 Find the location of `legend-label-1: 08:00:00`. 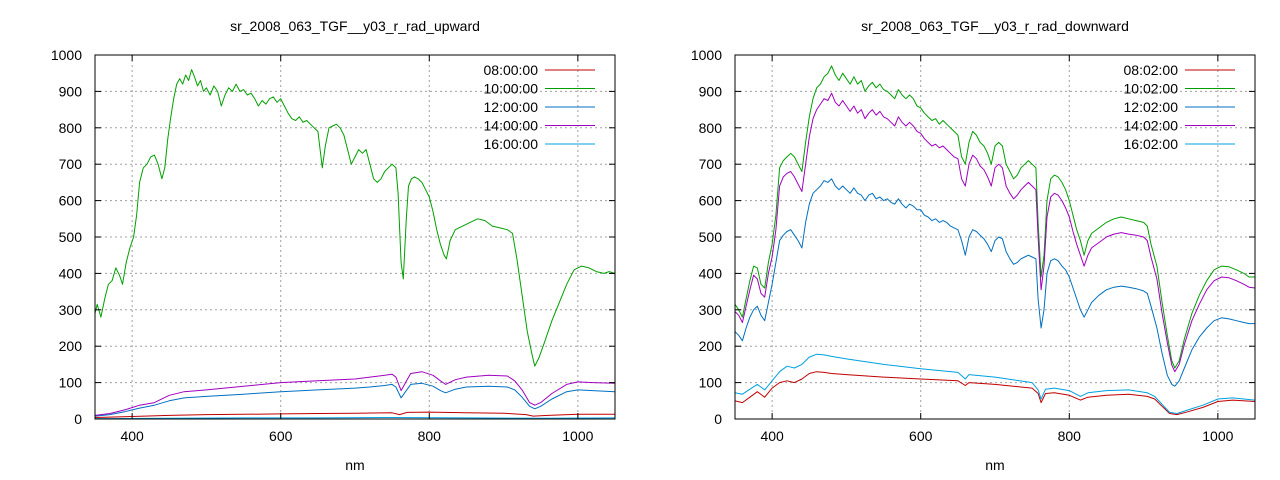

legend-label-1: 08:00:00 is located at coordinates (511, 70).